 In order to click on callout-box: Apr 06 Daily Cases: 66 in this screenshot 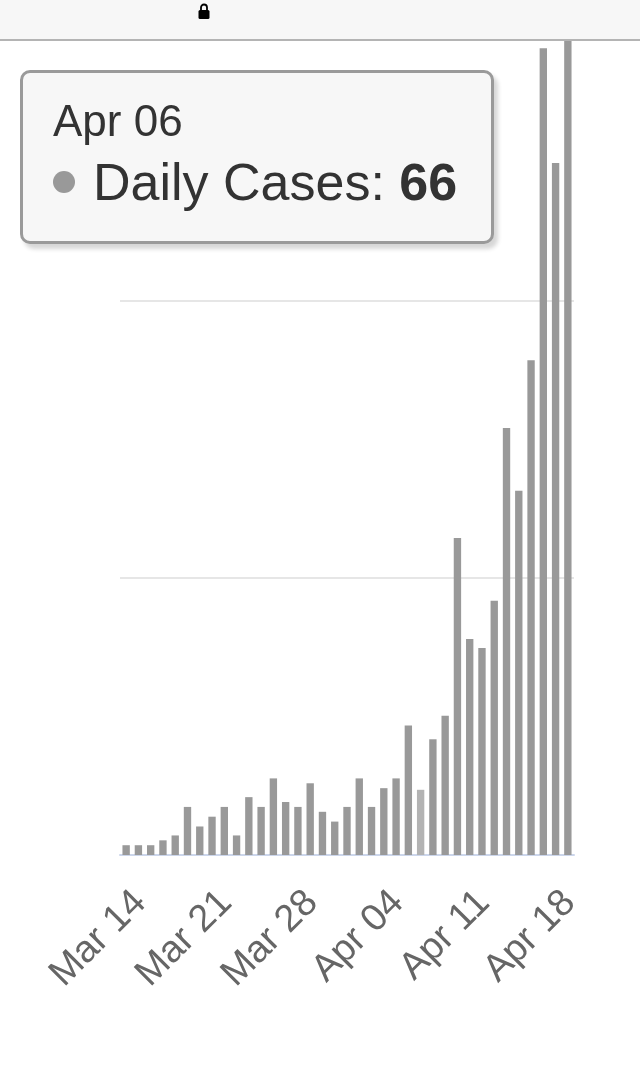, I will do `click(257, 157)`.